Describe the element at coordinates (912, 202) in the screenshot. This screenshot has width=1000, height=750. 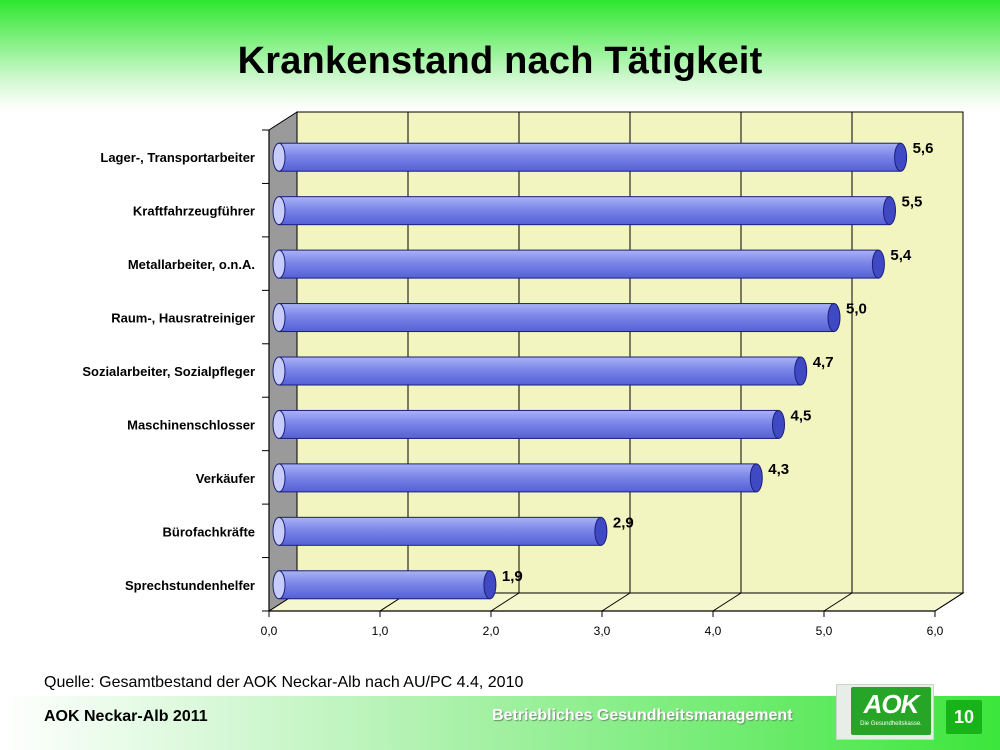
I see `data-label: 5,5` at that location.